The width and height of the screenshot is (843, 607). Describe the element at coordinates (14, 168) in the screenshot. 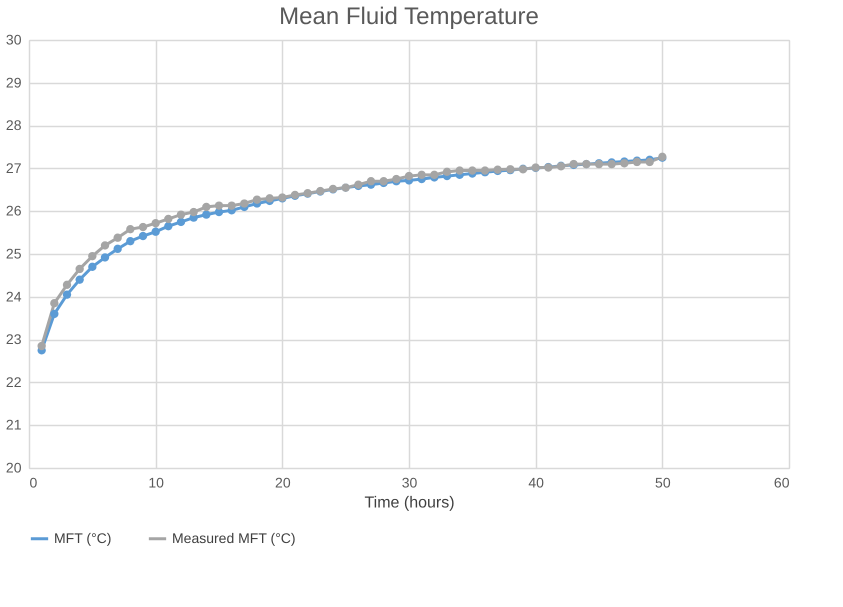

I see `y-tick-label: 27` at that location.